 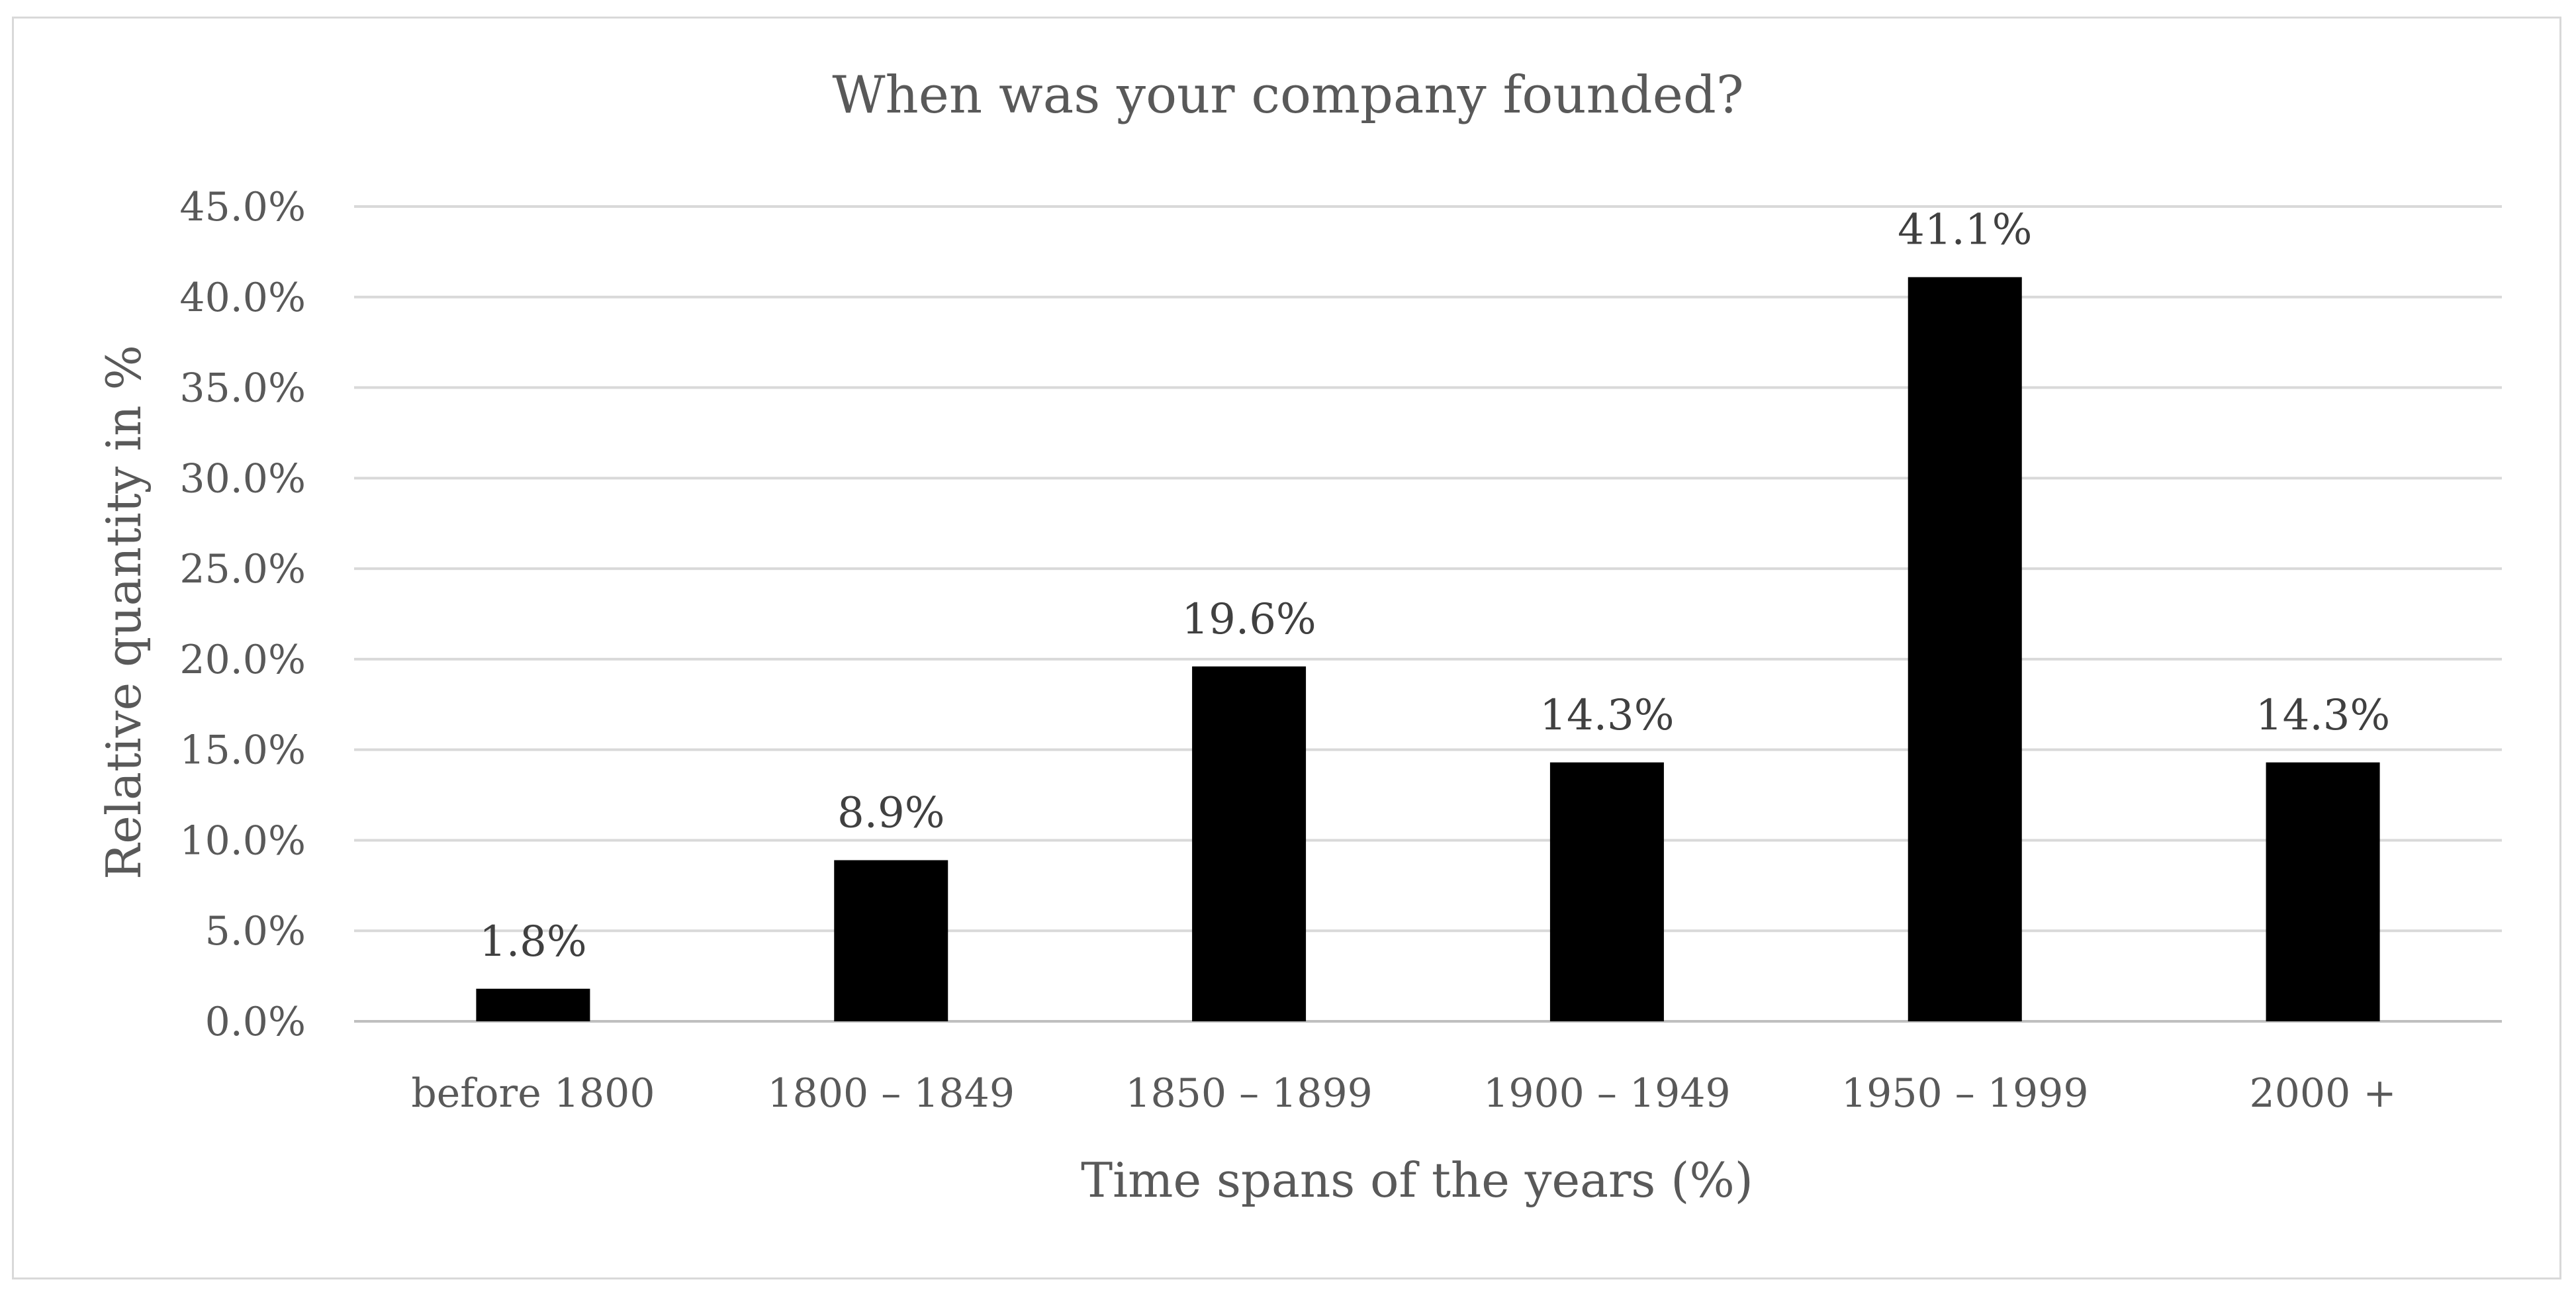 What do you see at coordinates (1248, 619) in the screenshot?
I see `data-label: 19.6%` at bounding box center [1248, 619].